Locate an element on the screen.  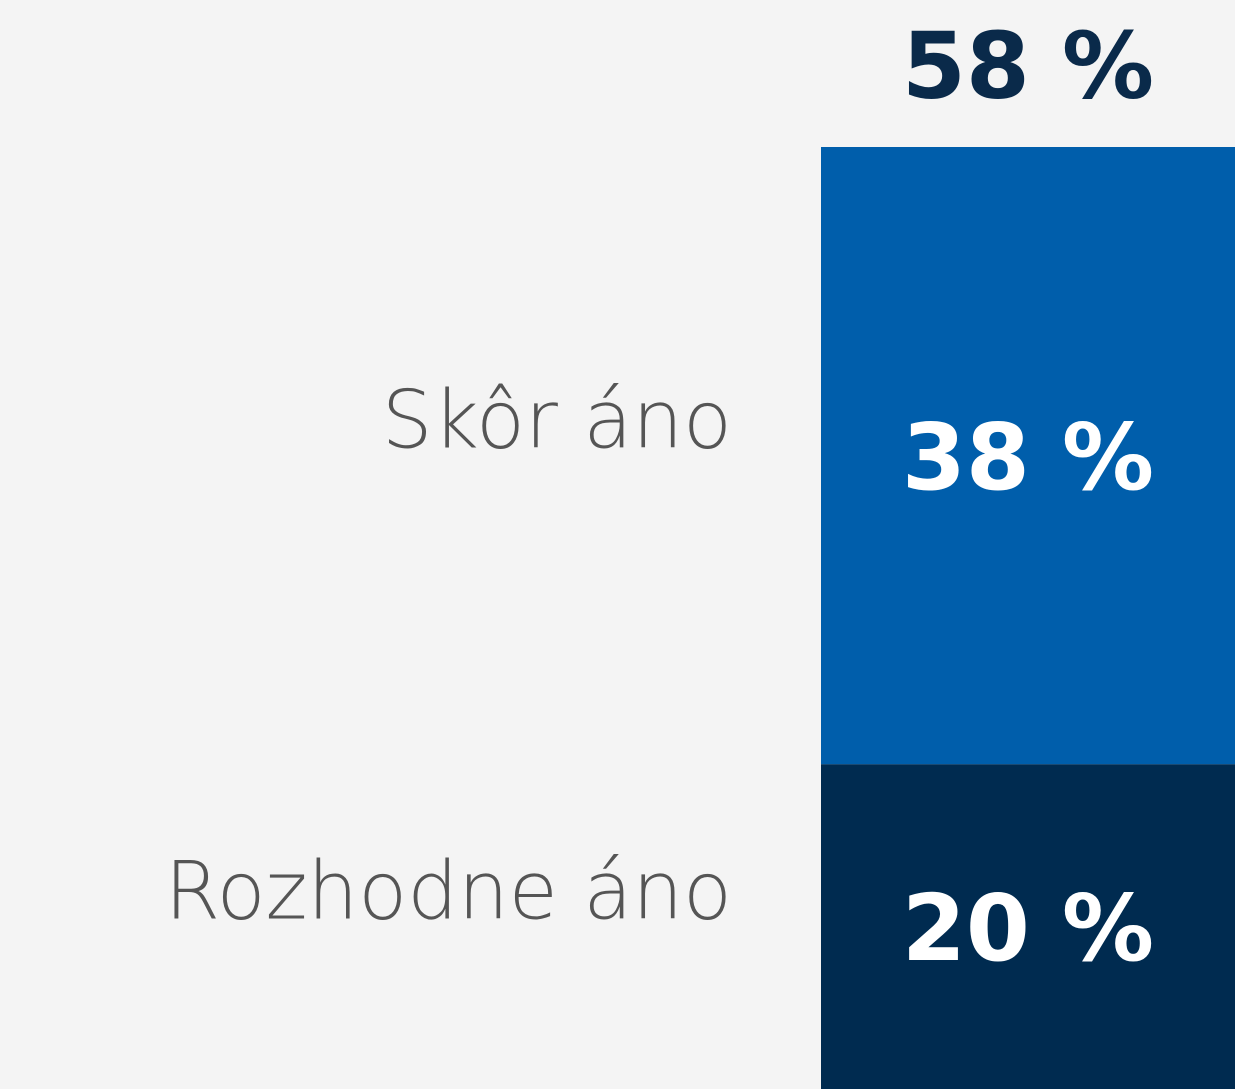
value-label: 20 % is located at coordinates (1028, 928).